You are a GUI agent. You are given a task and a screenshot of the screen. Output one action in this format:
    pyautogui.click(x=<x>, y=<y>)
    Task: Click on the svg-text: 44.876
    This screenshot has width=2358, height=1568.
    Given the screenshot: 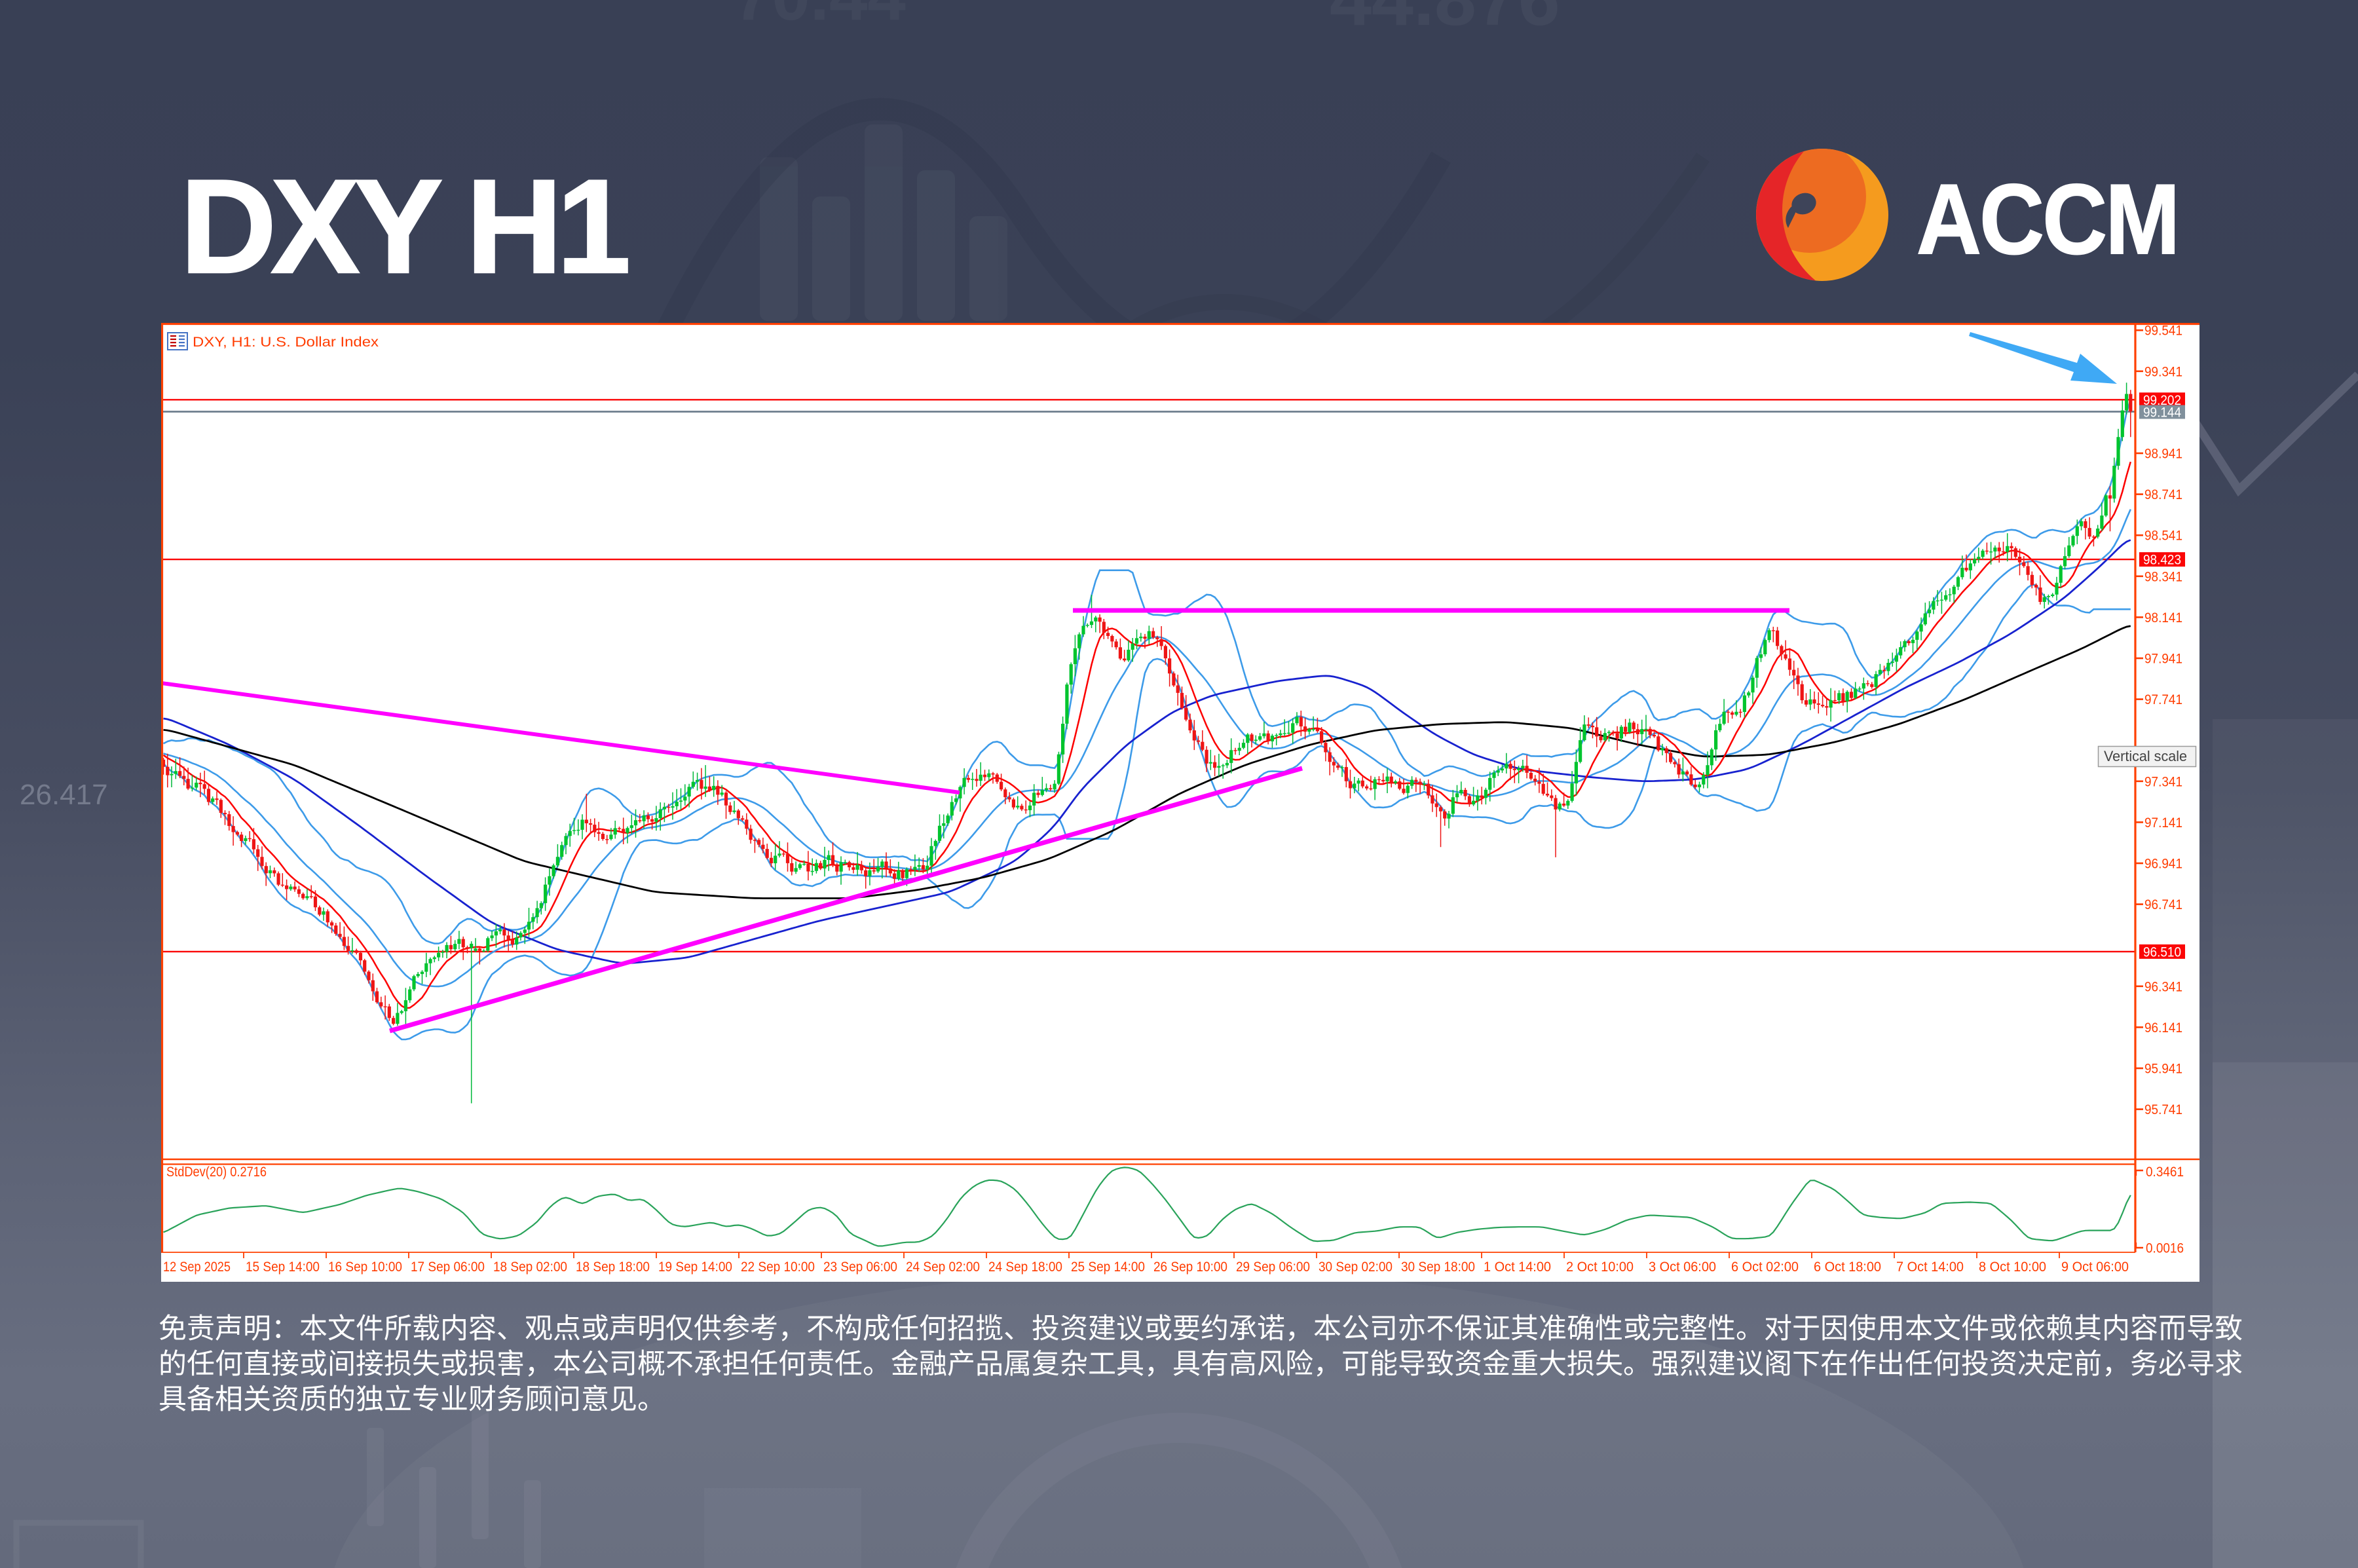 What is the action you would take?
    pyautogui.click(x=1445, y=20)
    